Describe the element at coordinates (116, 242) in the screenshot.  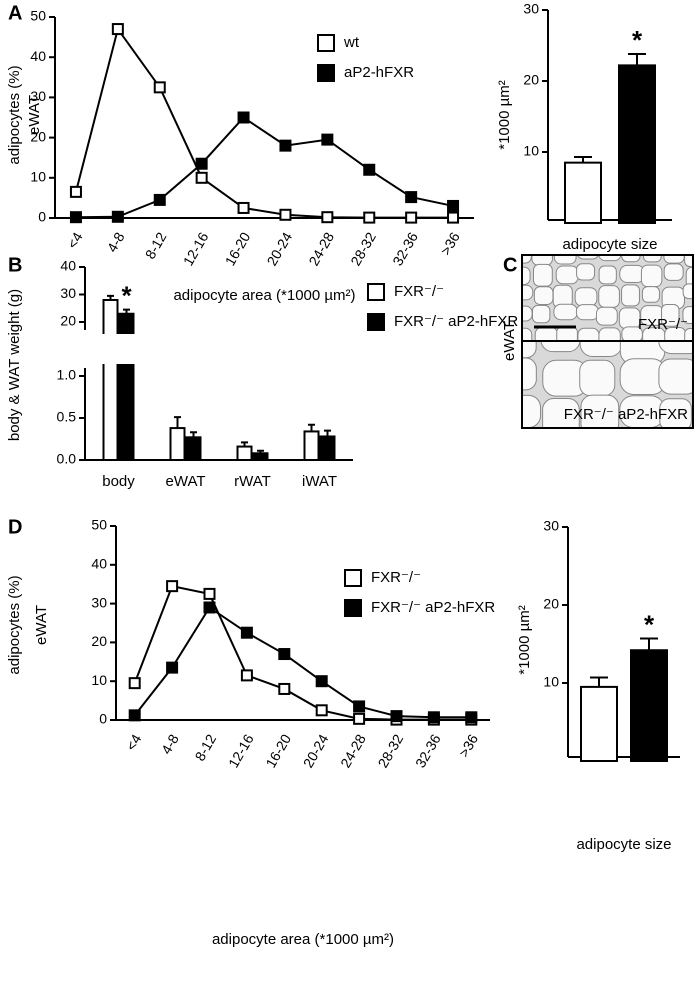
I see `x-tick-label: 4-8` at that location.